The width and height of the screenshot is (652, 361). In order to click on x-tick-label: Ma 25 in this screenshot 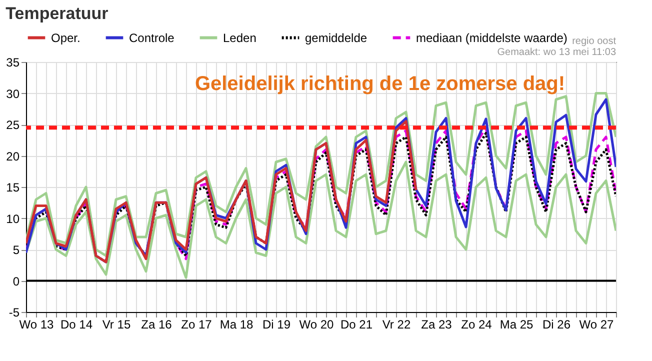, I will do `click(517, 325)`.